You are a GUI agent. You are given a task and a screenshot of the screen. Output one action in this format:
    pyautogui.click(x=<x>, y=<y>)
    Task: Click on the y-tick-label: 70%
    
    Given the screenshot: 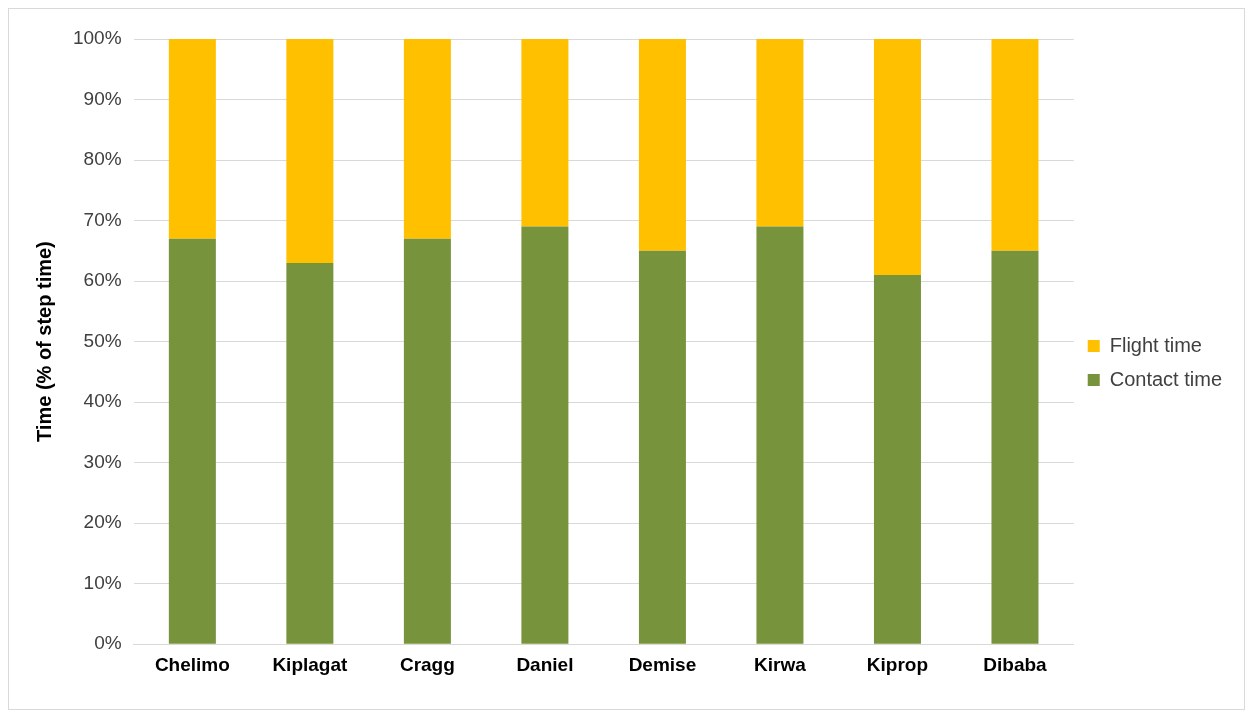 What is the action you would take?
    pyautogui.click(x=102, y=219)
    